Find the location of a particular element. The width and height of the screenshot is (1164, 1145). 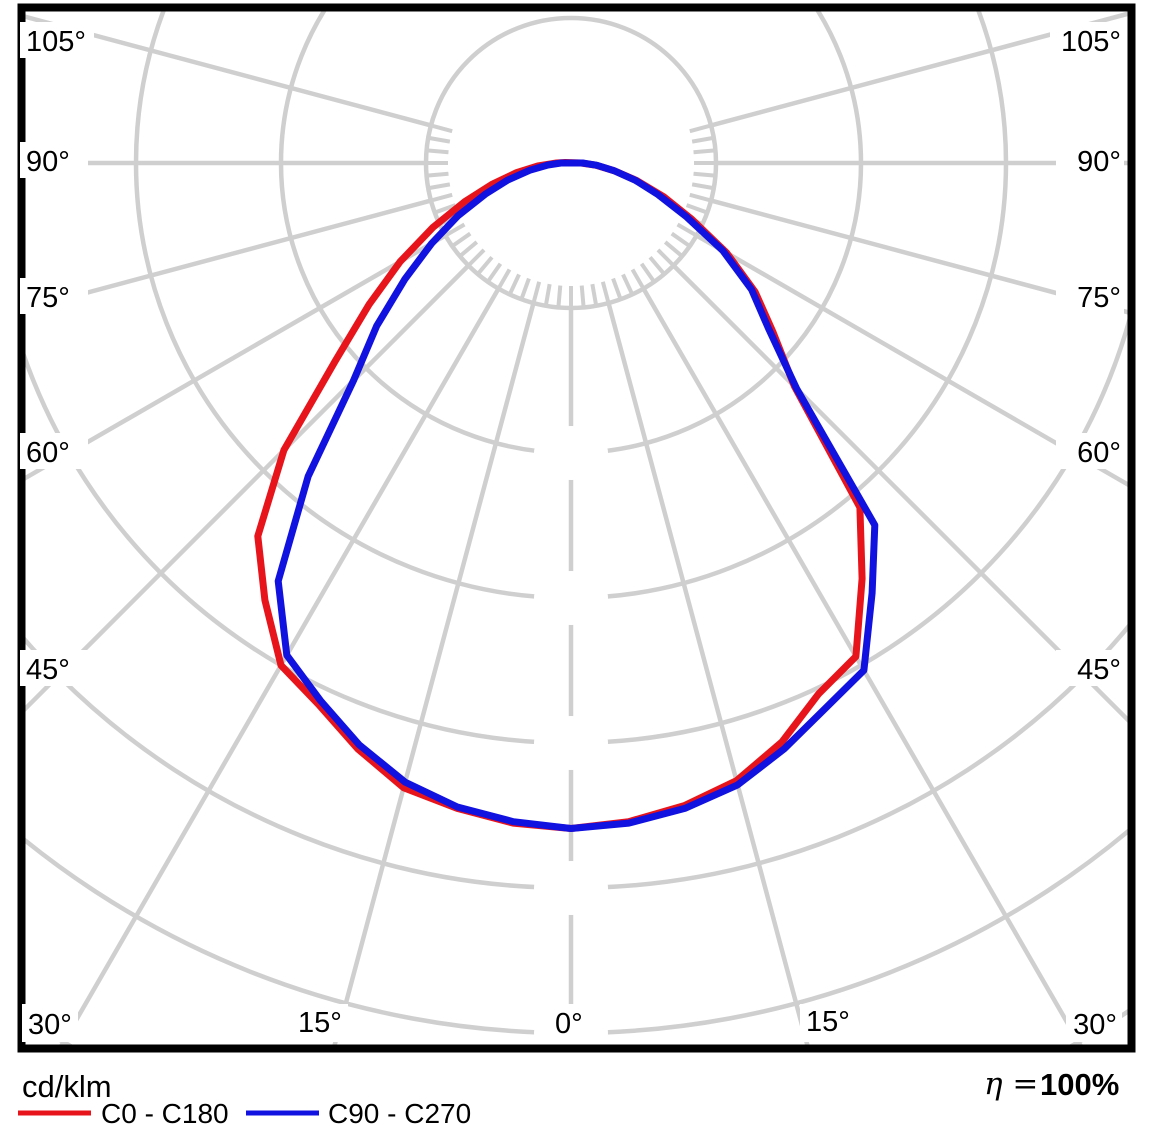

angle-label-bottom-30-left: 30° is located at coordinates (50, 1025).